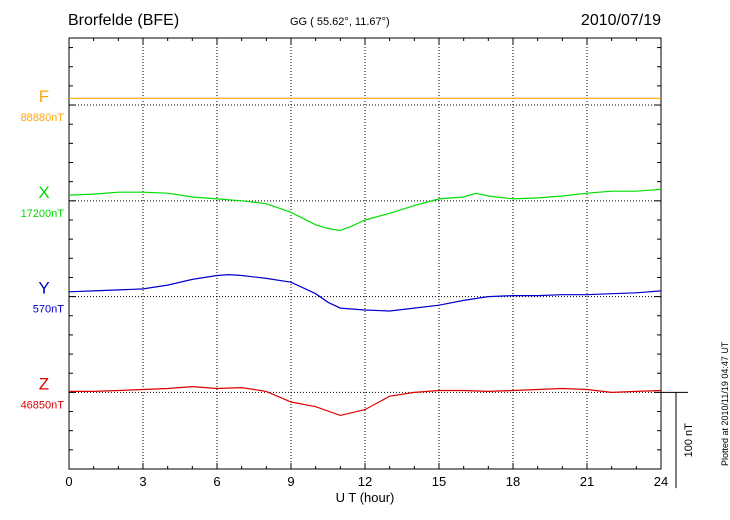 Image resolution: width=730 pixels, height=520 pixels. Describe the element at coordinates (365, 401) in the screenshot. I see `series-z-line` at that location.